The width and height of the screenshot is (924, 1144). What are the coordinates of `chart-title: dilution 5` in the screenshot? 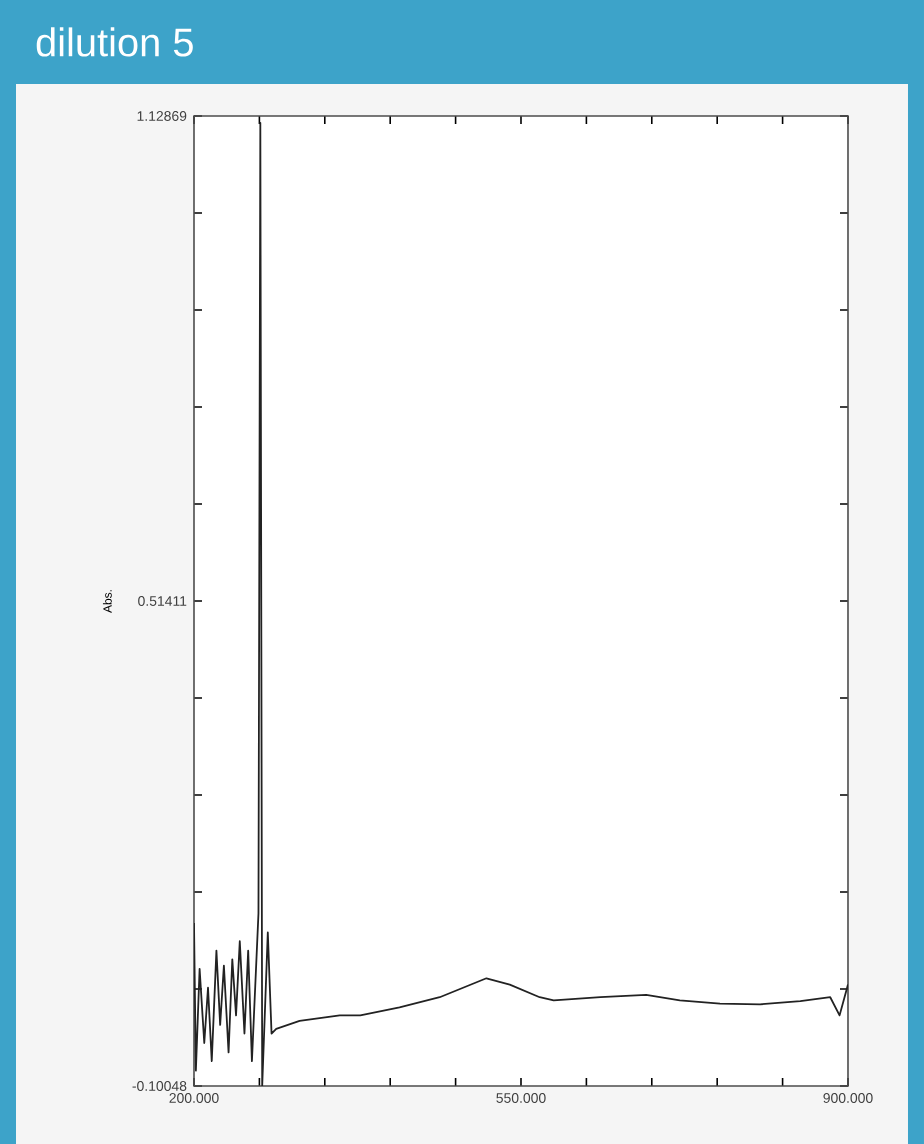 It's located at (114, 42).